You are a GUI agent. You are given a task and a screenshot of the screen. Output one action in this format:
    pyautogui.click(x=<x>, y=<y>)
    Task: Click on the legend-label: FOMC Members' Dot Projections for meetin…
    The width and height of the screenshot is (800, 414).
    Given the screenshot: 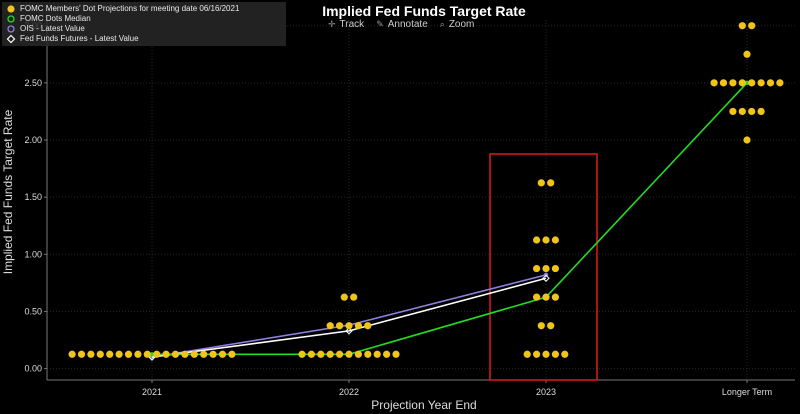 What is the action you would take?
    pyautogui.click(x=130, y=8)
    